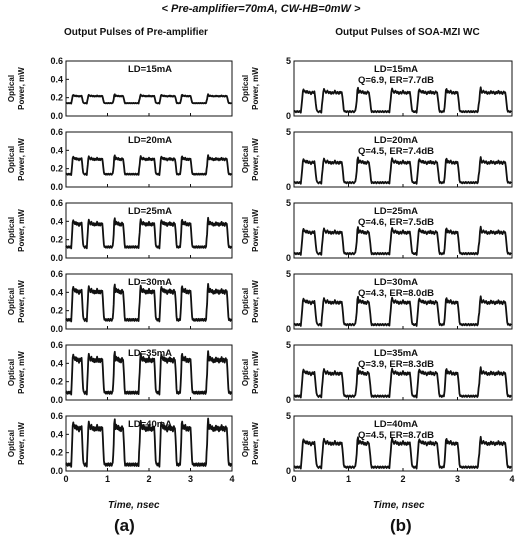 This screenshot has width=522, height=544. What do you see at coordinates (396, 364) in the screenshot?
I see `panel-metrics: Q=3.9, ER=8.3dB` at bounding box center [396, 364].